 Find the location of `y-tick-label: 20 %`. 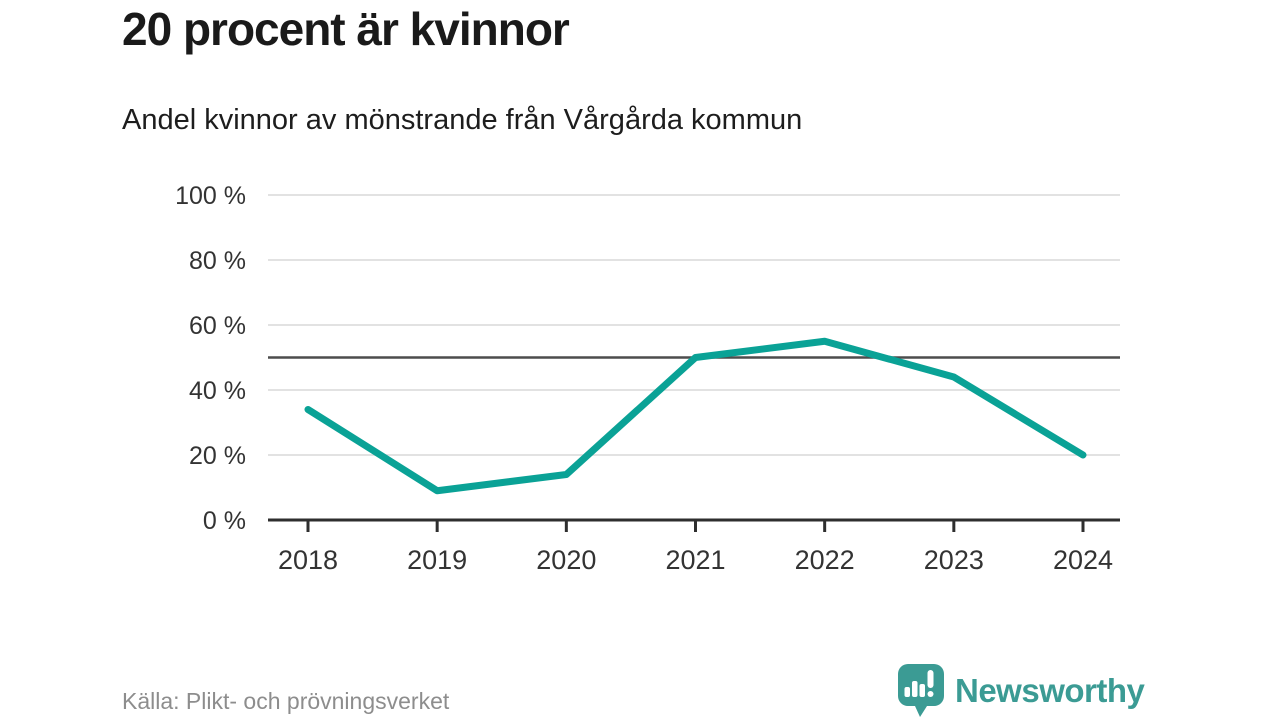

y-tick-label: 20 % is located at coordinates (217, 456).